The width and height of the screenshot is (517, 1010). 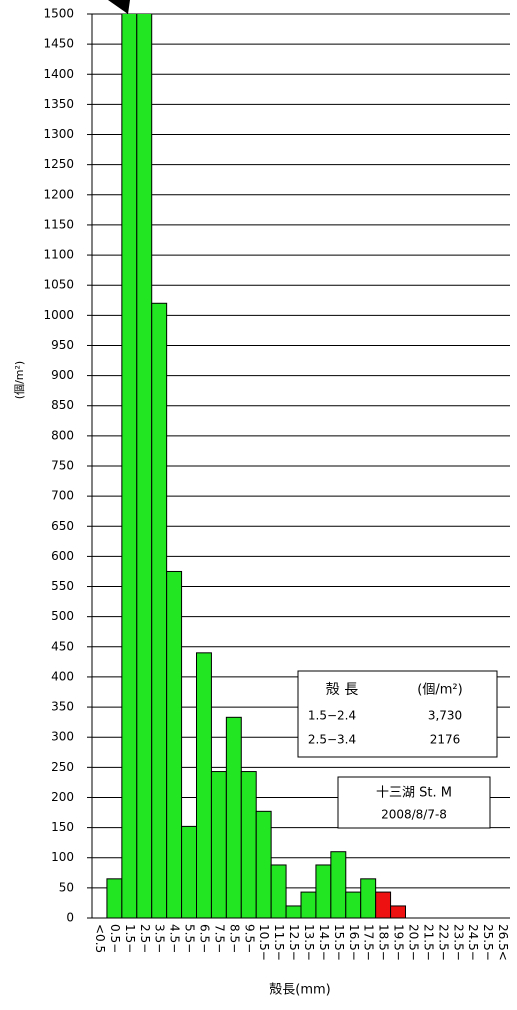 I want to click on y-tick-label: 200, so click(x=62, y=797).